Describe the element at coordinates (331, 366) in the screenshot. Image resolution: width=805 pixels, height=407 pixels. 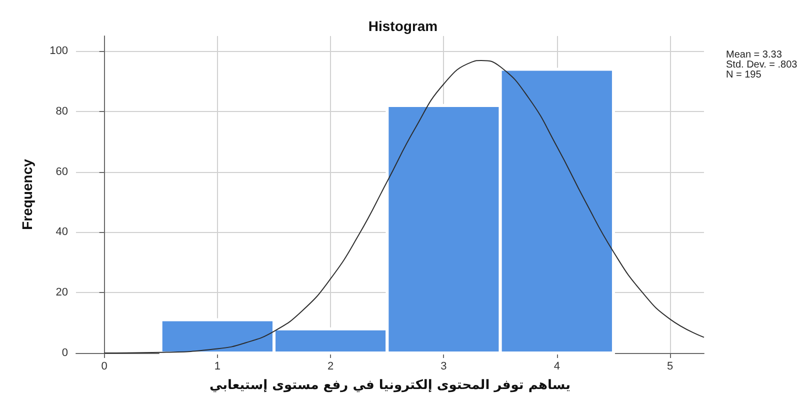
I see `x-tick-label: 2` at that location.